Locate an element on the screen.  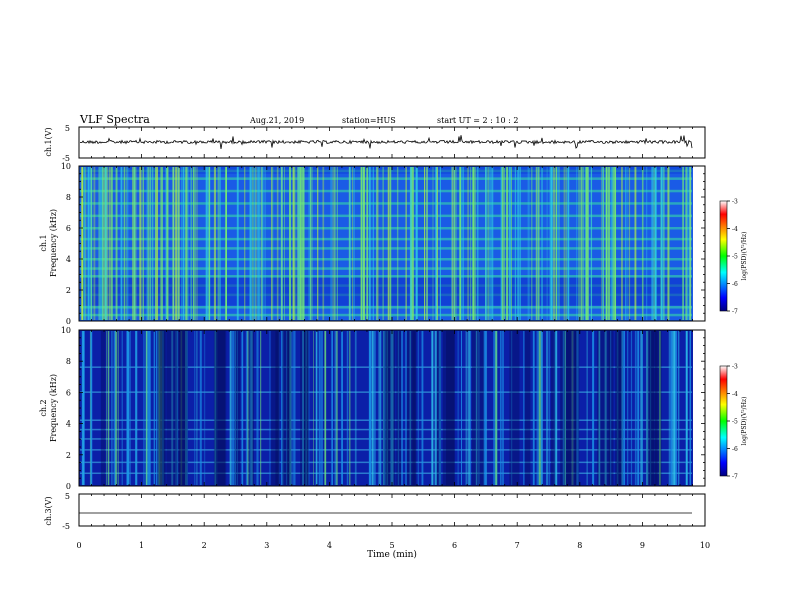
ch3-frame is located at coordinates (392, 510).